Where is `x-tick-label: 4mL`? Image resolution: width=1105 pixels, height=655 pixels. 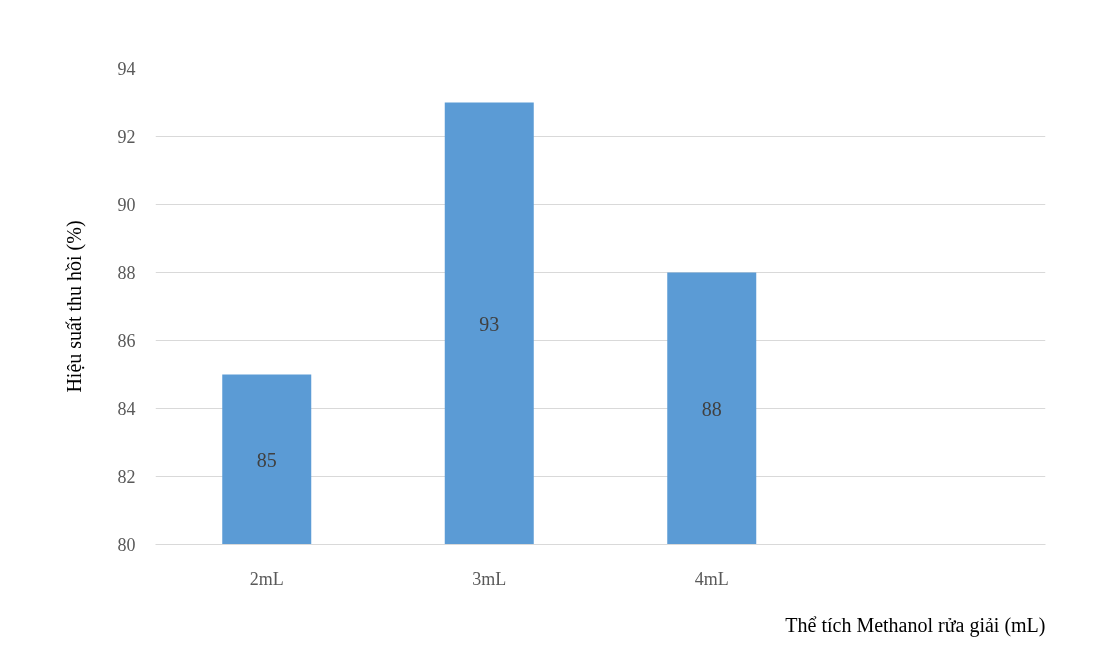 x-tick-label: 4mL is located at coordinates (711, 578).